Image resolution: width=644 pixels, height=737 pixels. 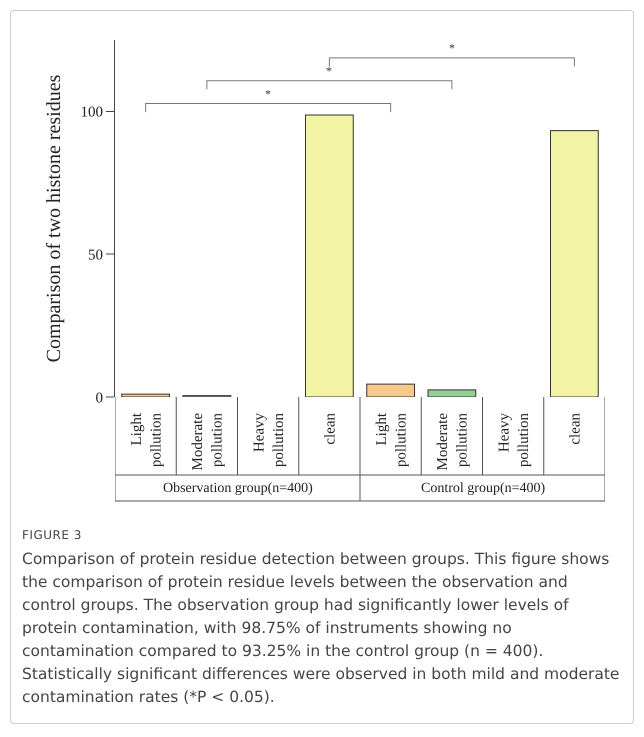 I want to click on text: Observation group(n=400), so click(x=238, y=488).